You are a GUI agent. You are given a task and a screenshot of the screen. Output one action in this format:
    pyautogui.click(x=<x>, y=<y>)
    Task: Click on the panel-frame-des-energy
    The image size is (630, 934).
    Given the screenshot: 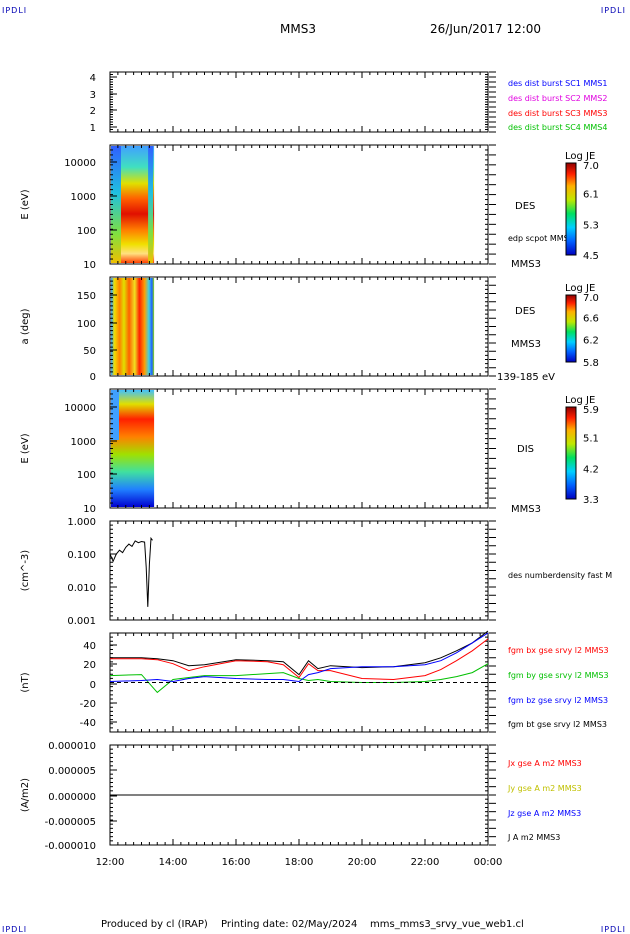 What is the action you would take?
    pyautogui.click(x=299, y=204)
    